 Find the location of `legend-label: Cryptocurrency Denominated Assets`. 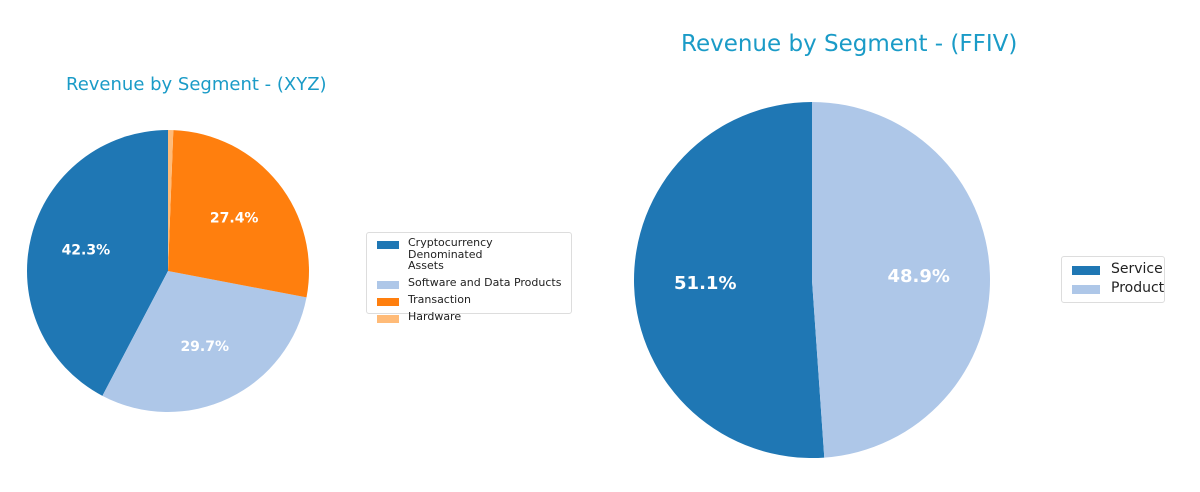

legend-label: Cryptocurrency Denominated Assets is located at coordinates (450, 254).